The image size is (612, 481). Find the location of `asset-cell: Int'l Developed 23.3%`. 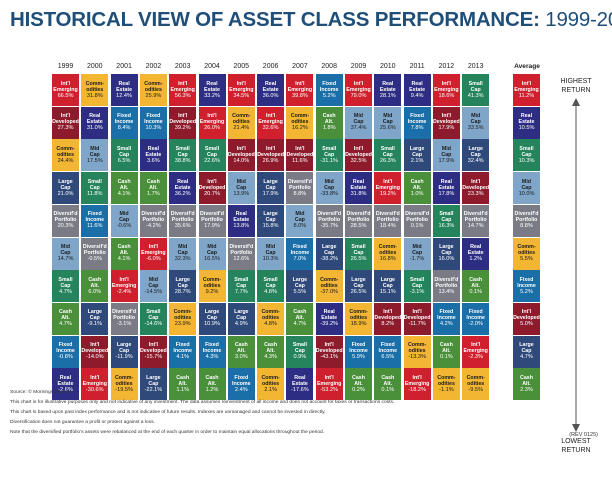

asset-cell: Int'l Developed 23.3% is located at coordinates (476, 188).